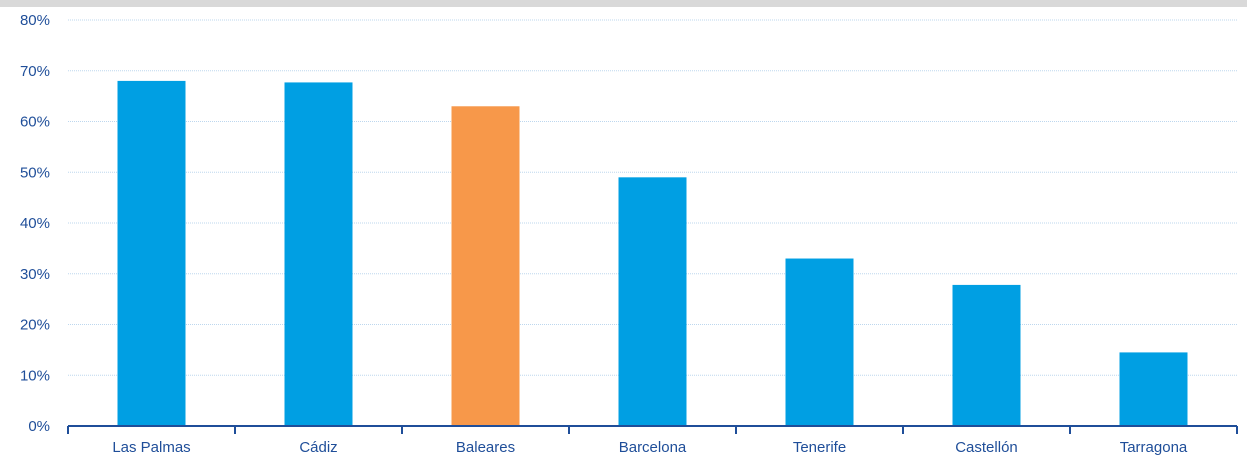 The width and height of the screenshot is (1247, 457). What do you see at coordinates (39, 426) in the screenshot?
I see `y-tick-label: 0%` at bounding box center [39, 426].